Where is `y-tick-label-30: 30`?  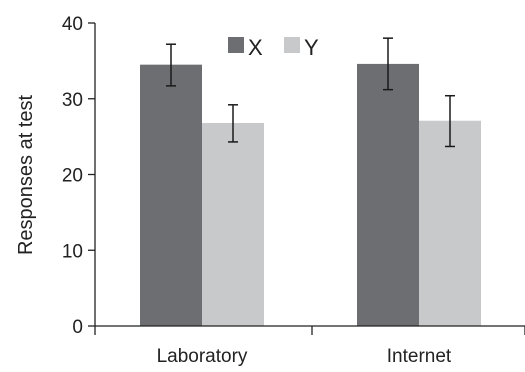 y-tick-label-30: 30 is located at coordinates (72, 100).